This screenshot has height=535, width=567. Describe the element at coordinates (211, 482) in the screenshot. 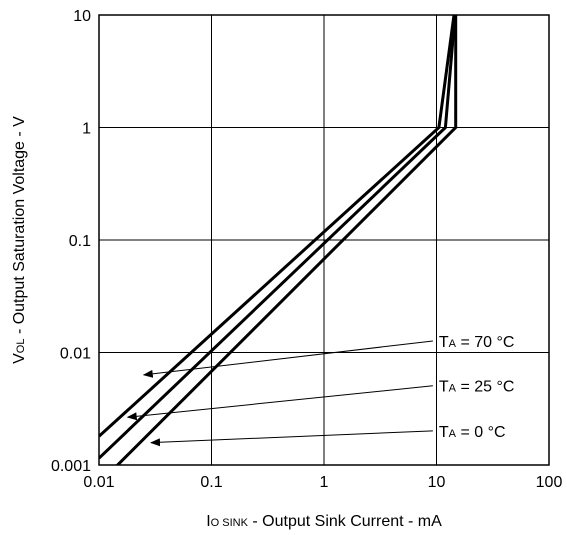

I see `x-tick-label: 0.1` at that location.